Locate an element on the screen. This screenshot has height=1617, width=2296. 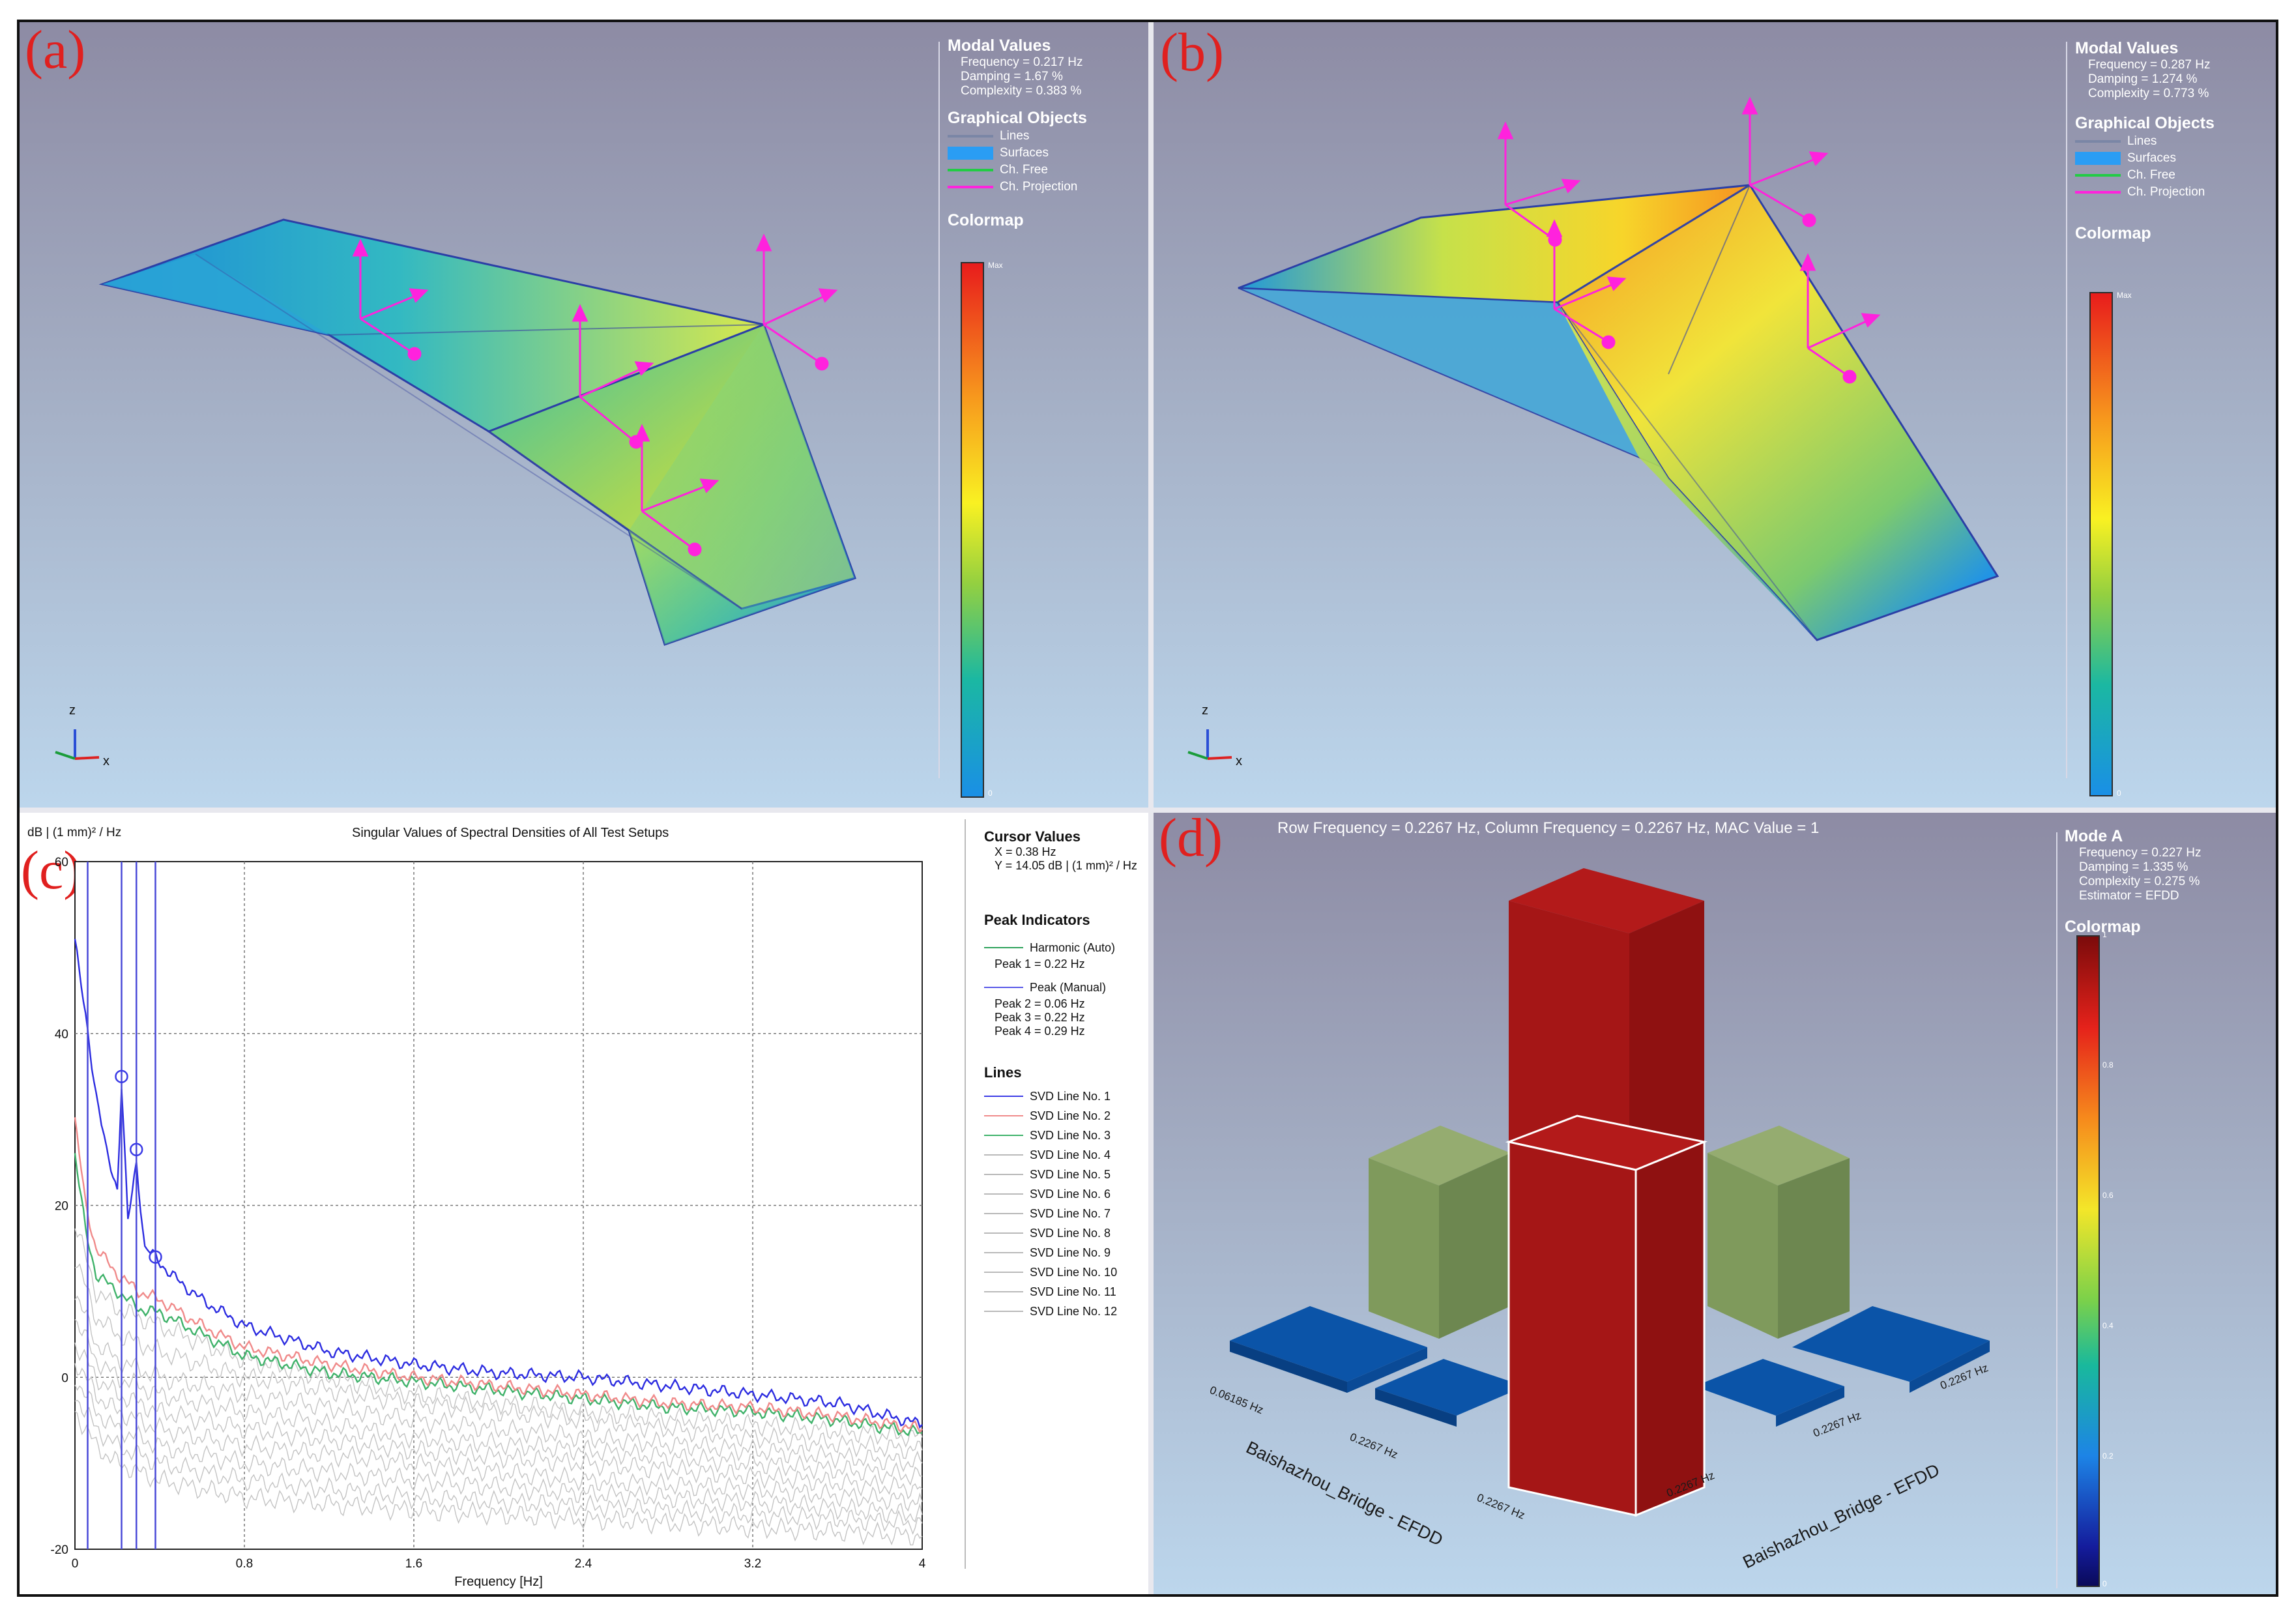
panel-a-cmap-max: Max is located at coordinates (995, 265).